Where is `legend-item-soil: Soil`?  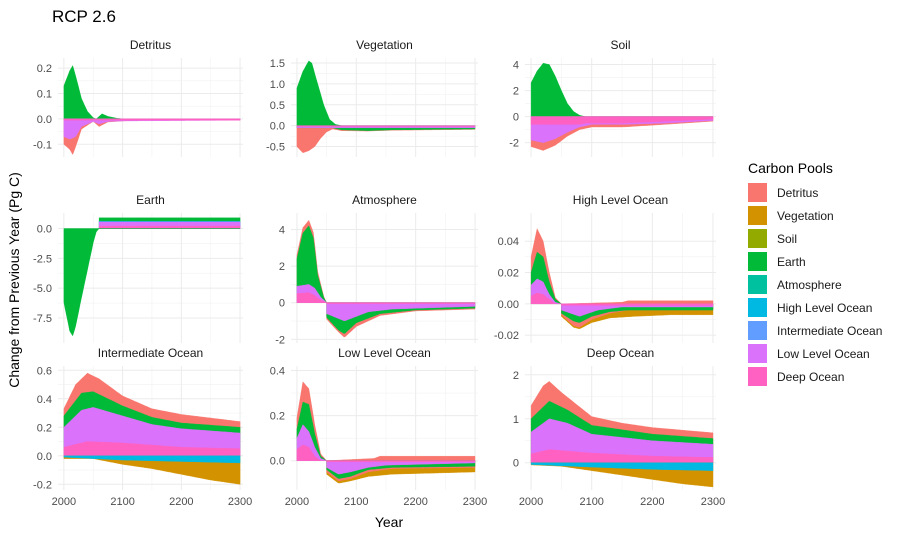 legend-item-soil: Soil is located at coordinates (772, 238).